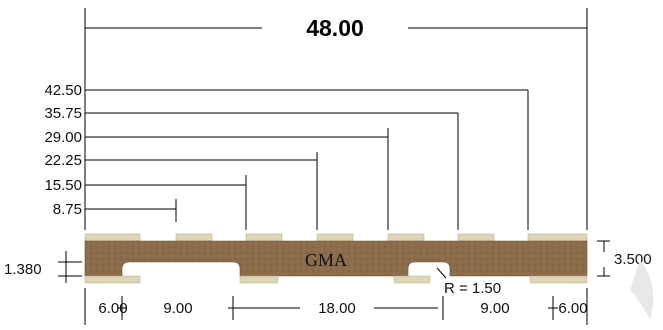 Image resolution: width=663 pixels, height=330 pixels. Describe the element at coordinates (326, 260) in the screenshot. I see `board-label: GMA` at that location.